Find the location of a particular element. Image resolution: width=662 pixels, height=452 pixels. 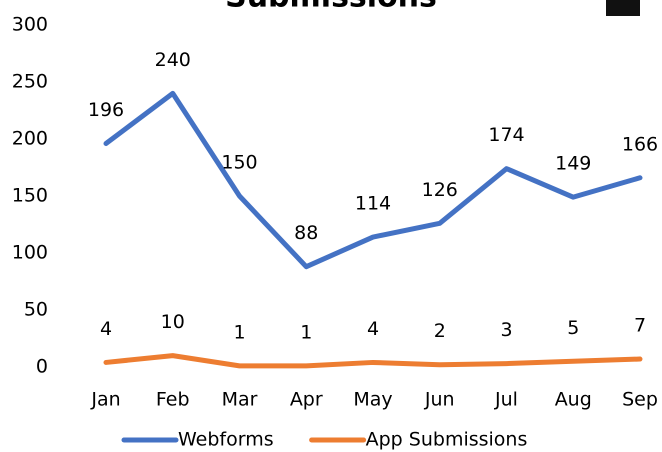

data-label: 7 is located at coordinates (640, 326).